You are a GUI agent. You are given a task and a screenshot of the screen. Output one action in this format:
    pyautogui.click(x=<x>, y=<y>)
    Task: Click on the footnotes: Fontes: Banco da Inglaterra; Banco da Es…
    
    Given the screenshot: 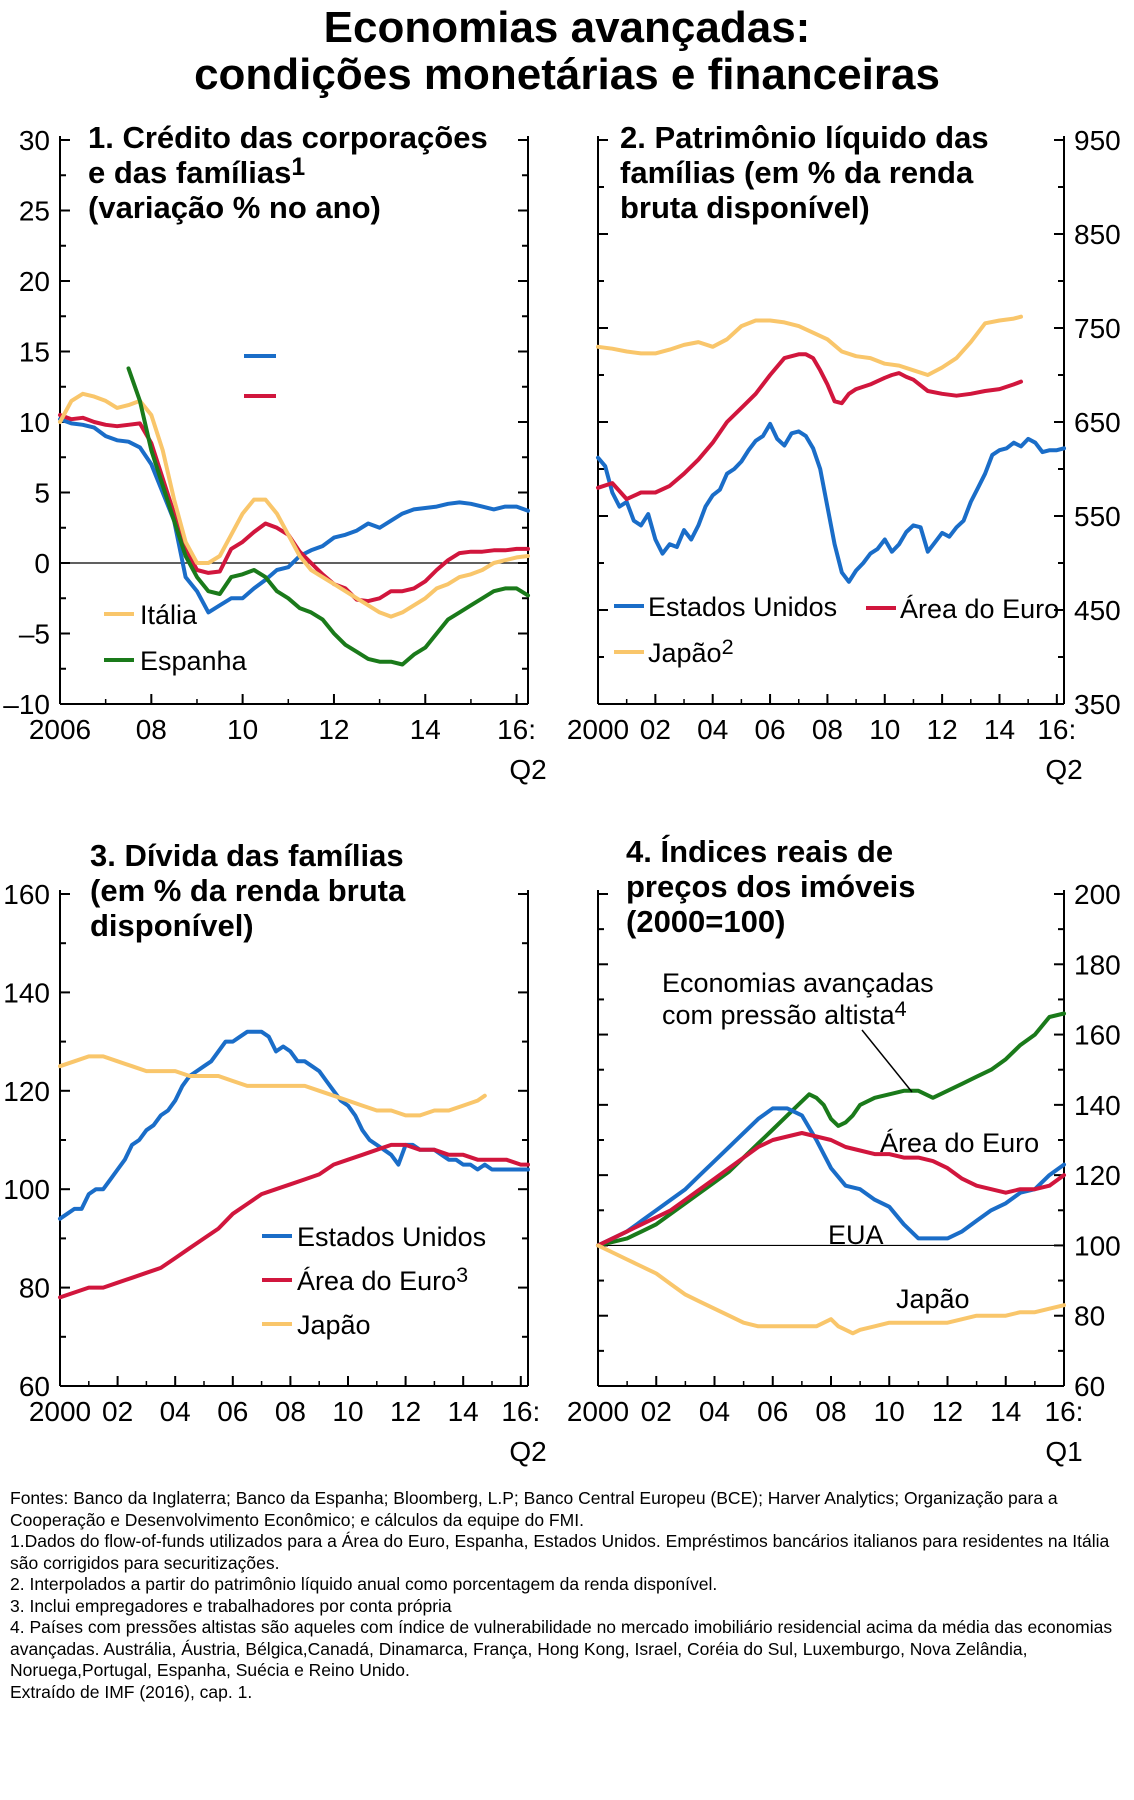 What is the action you would take?
    pyautogui.click(x=568, y=1595)
    